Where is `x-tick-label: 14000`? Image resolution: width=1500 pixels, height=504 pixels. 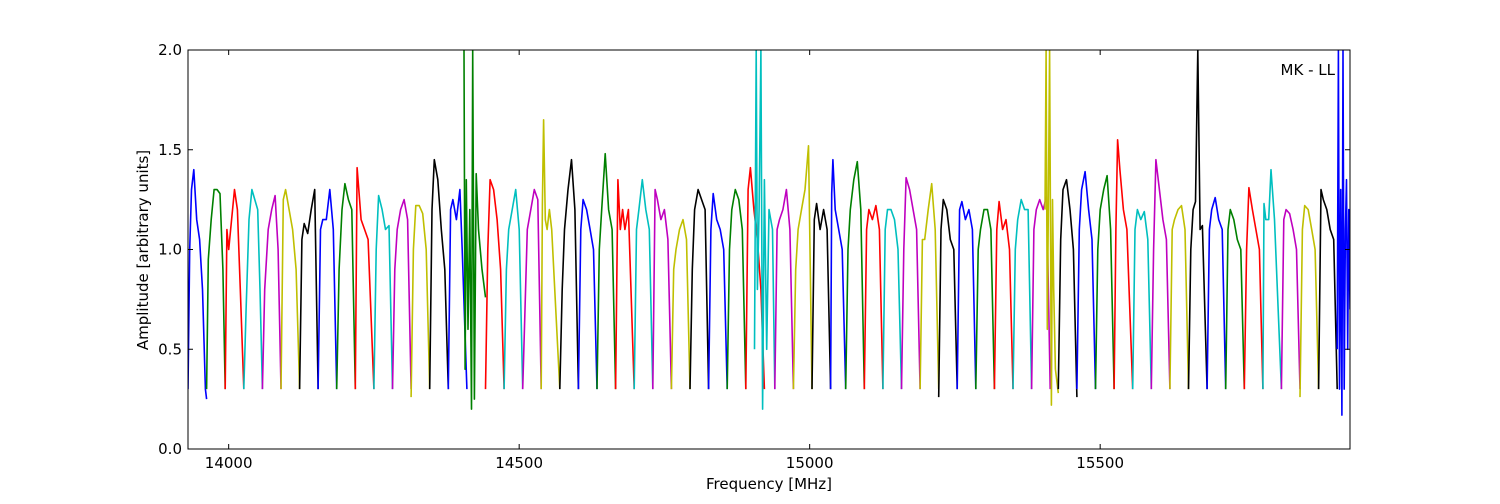 x-tick-label: 14000 is located at coordinates (229, 463).